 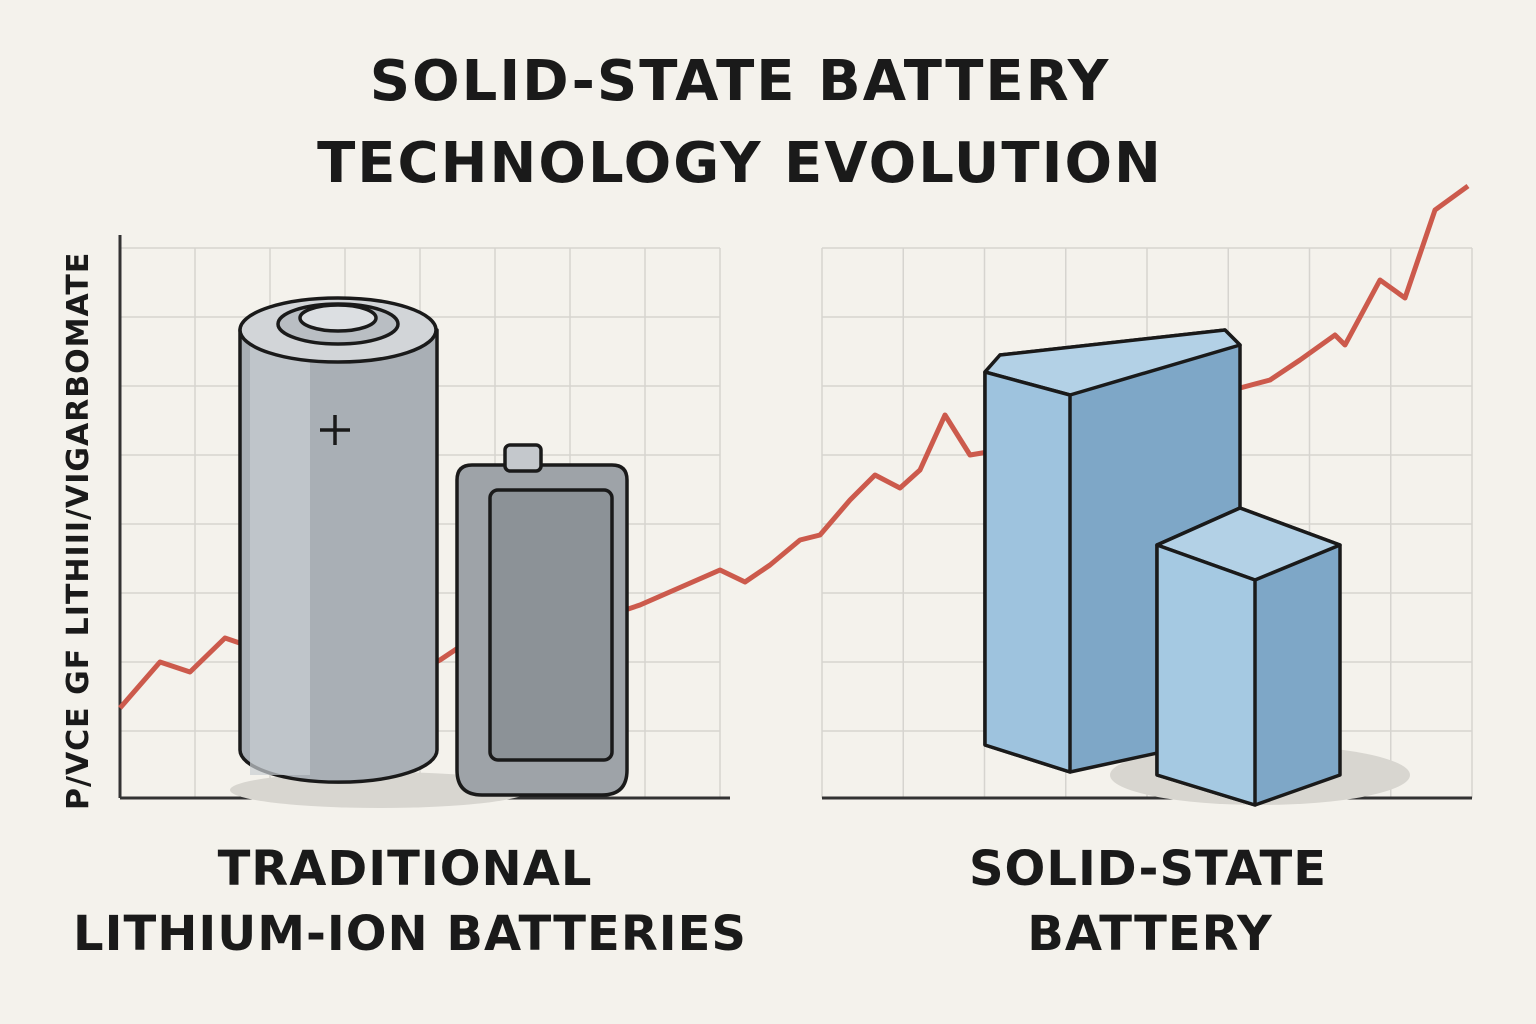 I want to click on solid-state-block, so click(x=1248, y=656).